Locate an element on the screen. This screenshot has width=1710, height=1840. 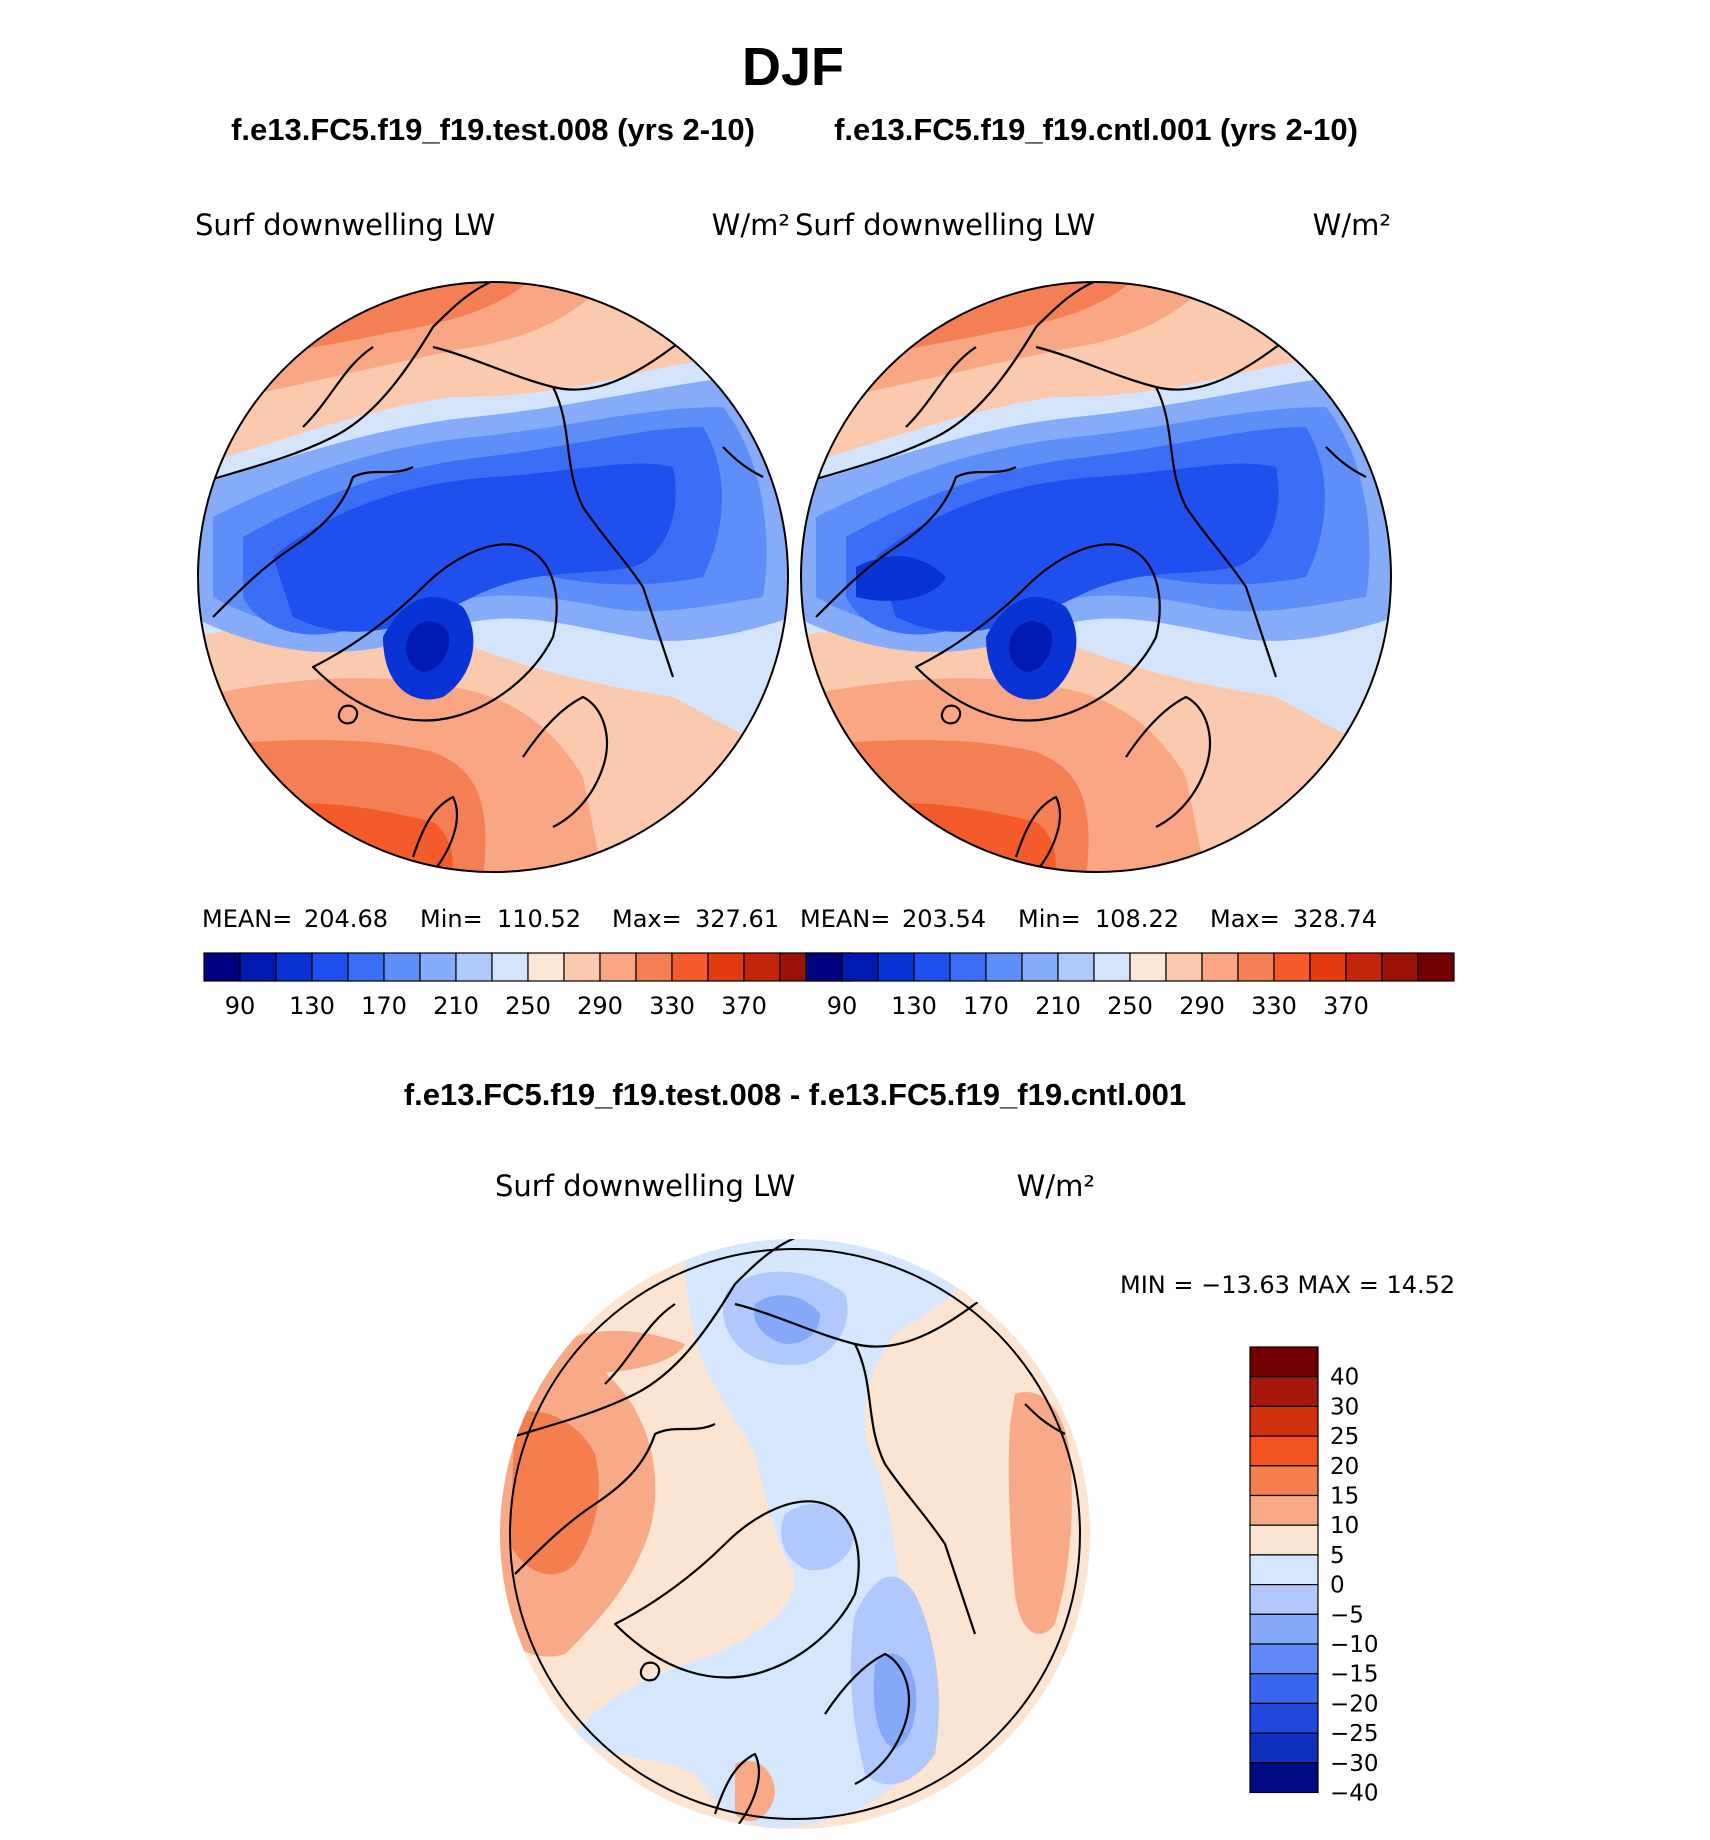
colorbar-tick-label: 90 is located at coordinates (842, 1006).